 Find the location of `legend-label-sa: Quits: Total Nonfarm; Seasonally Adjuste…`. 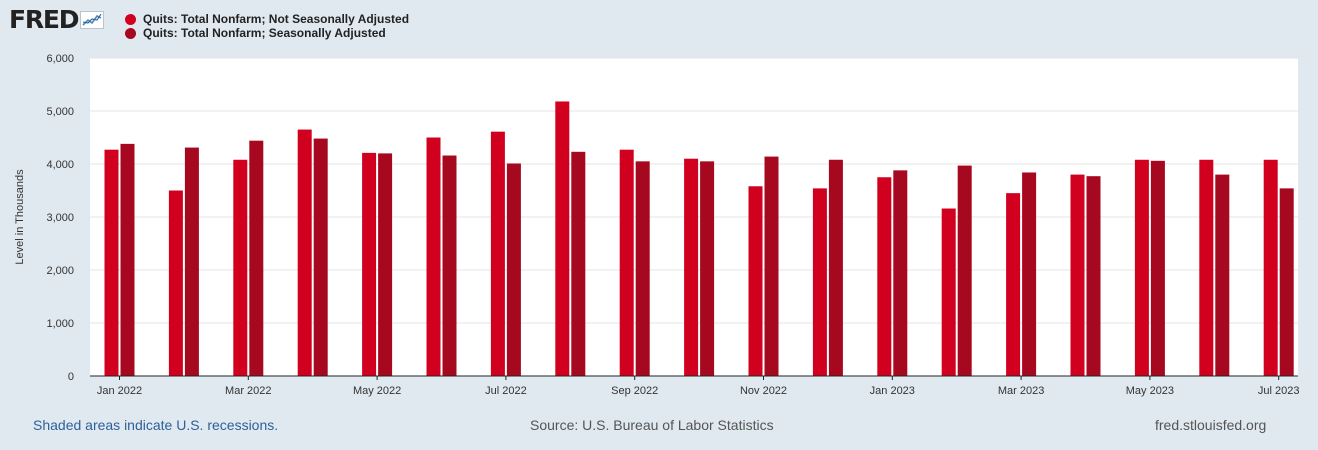

legend-label-sa: Quits: Total Nonfarm; Seasonally Adjuste… is located at coordinates (264, 33).